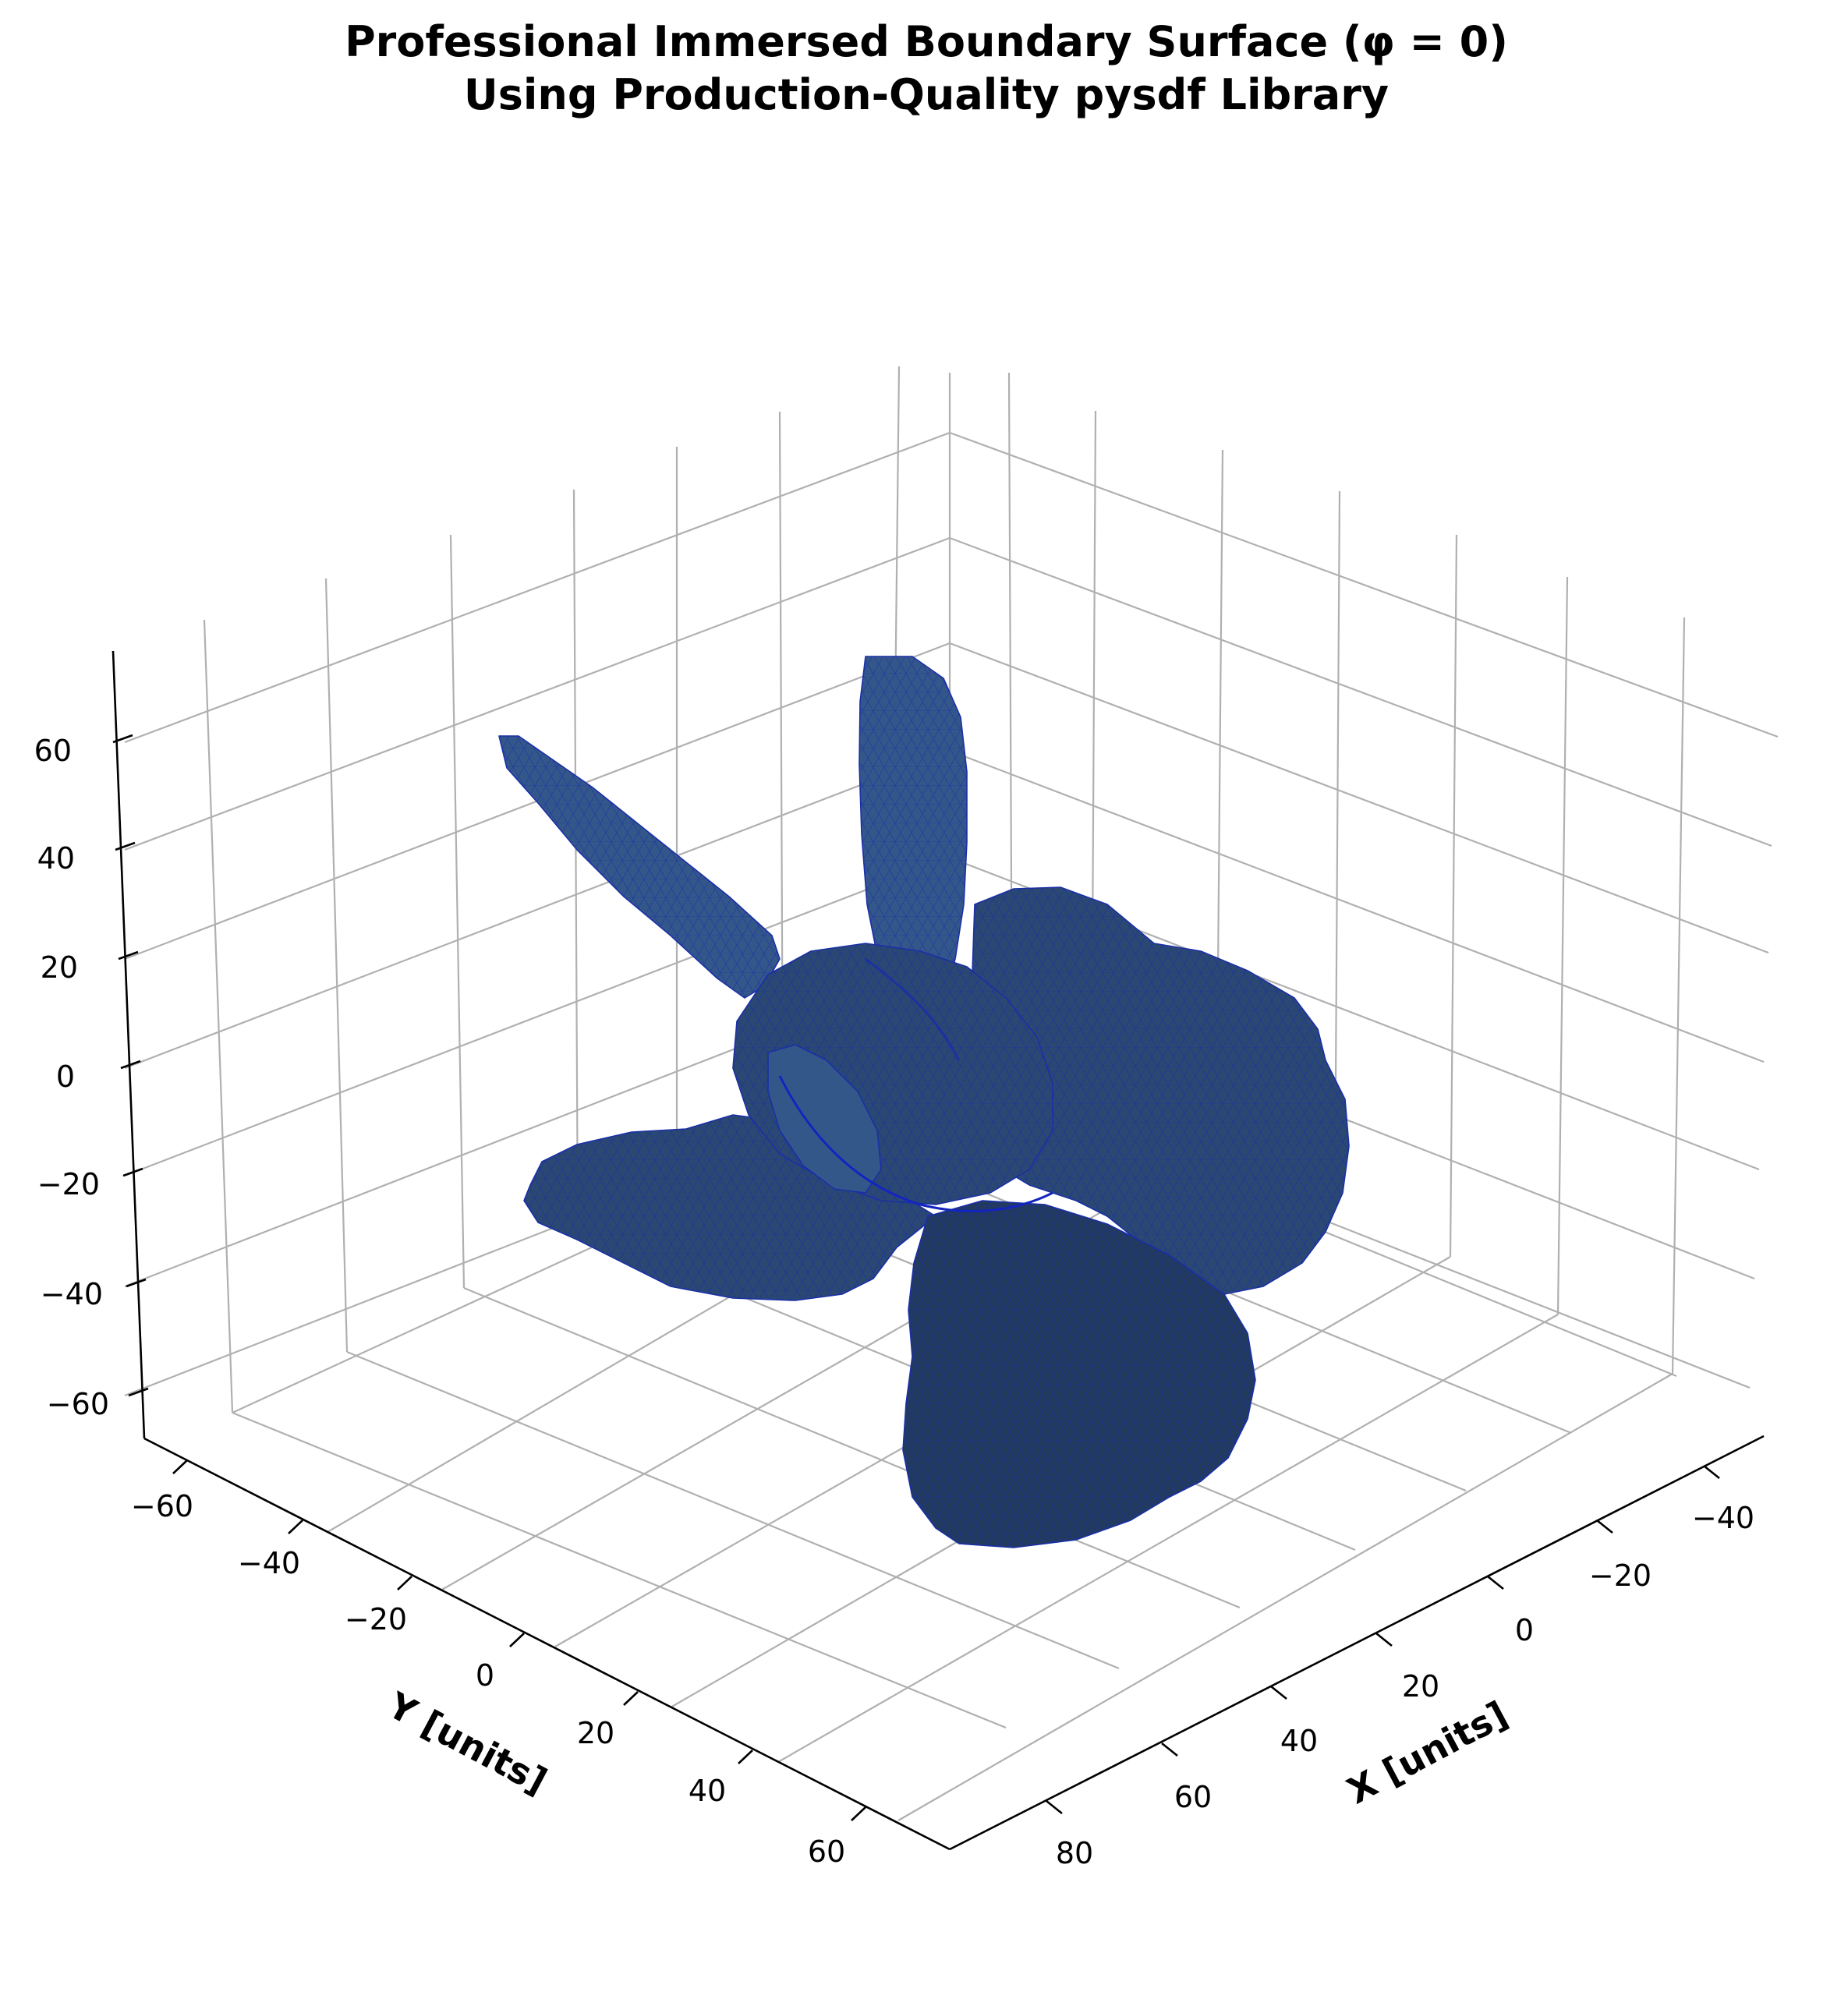  I want to click on y-tick-label: 60, so click(827, 1852).